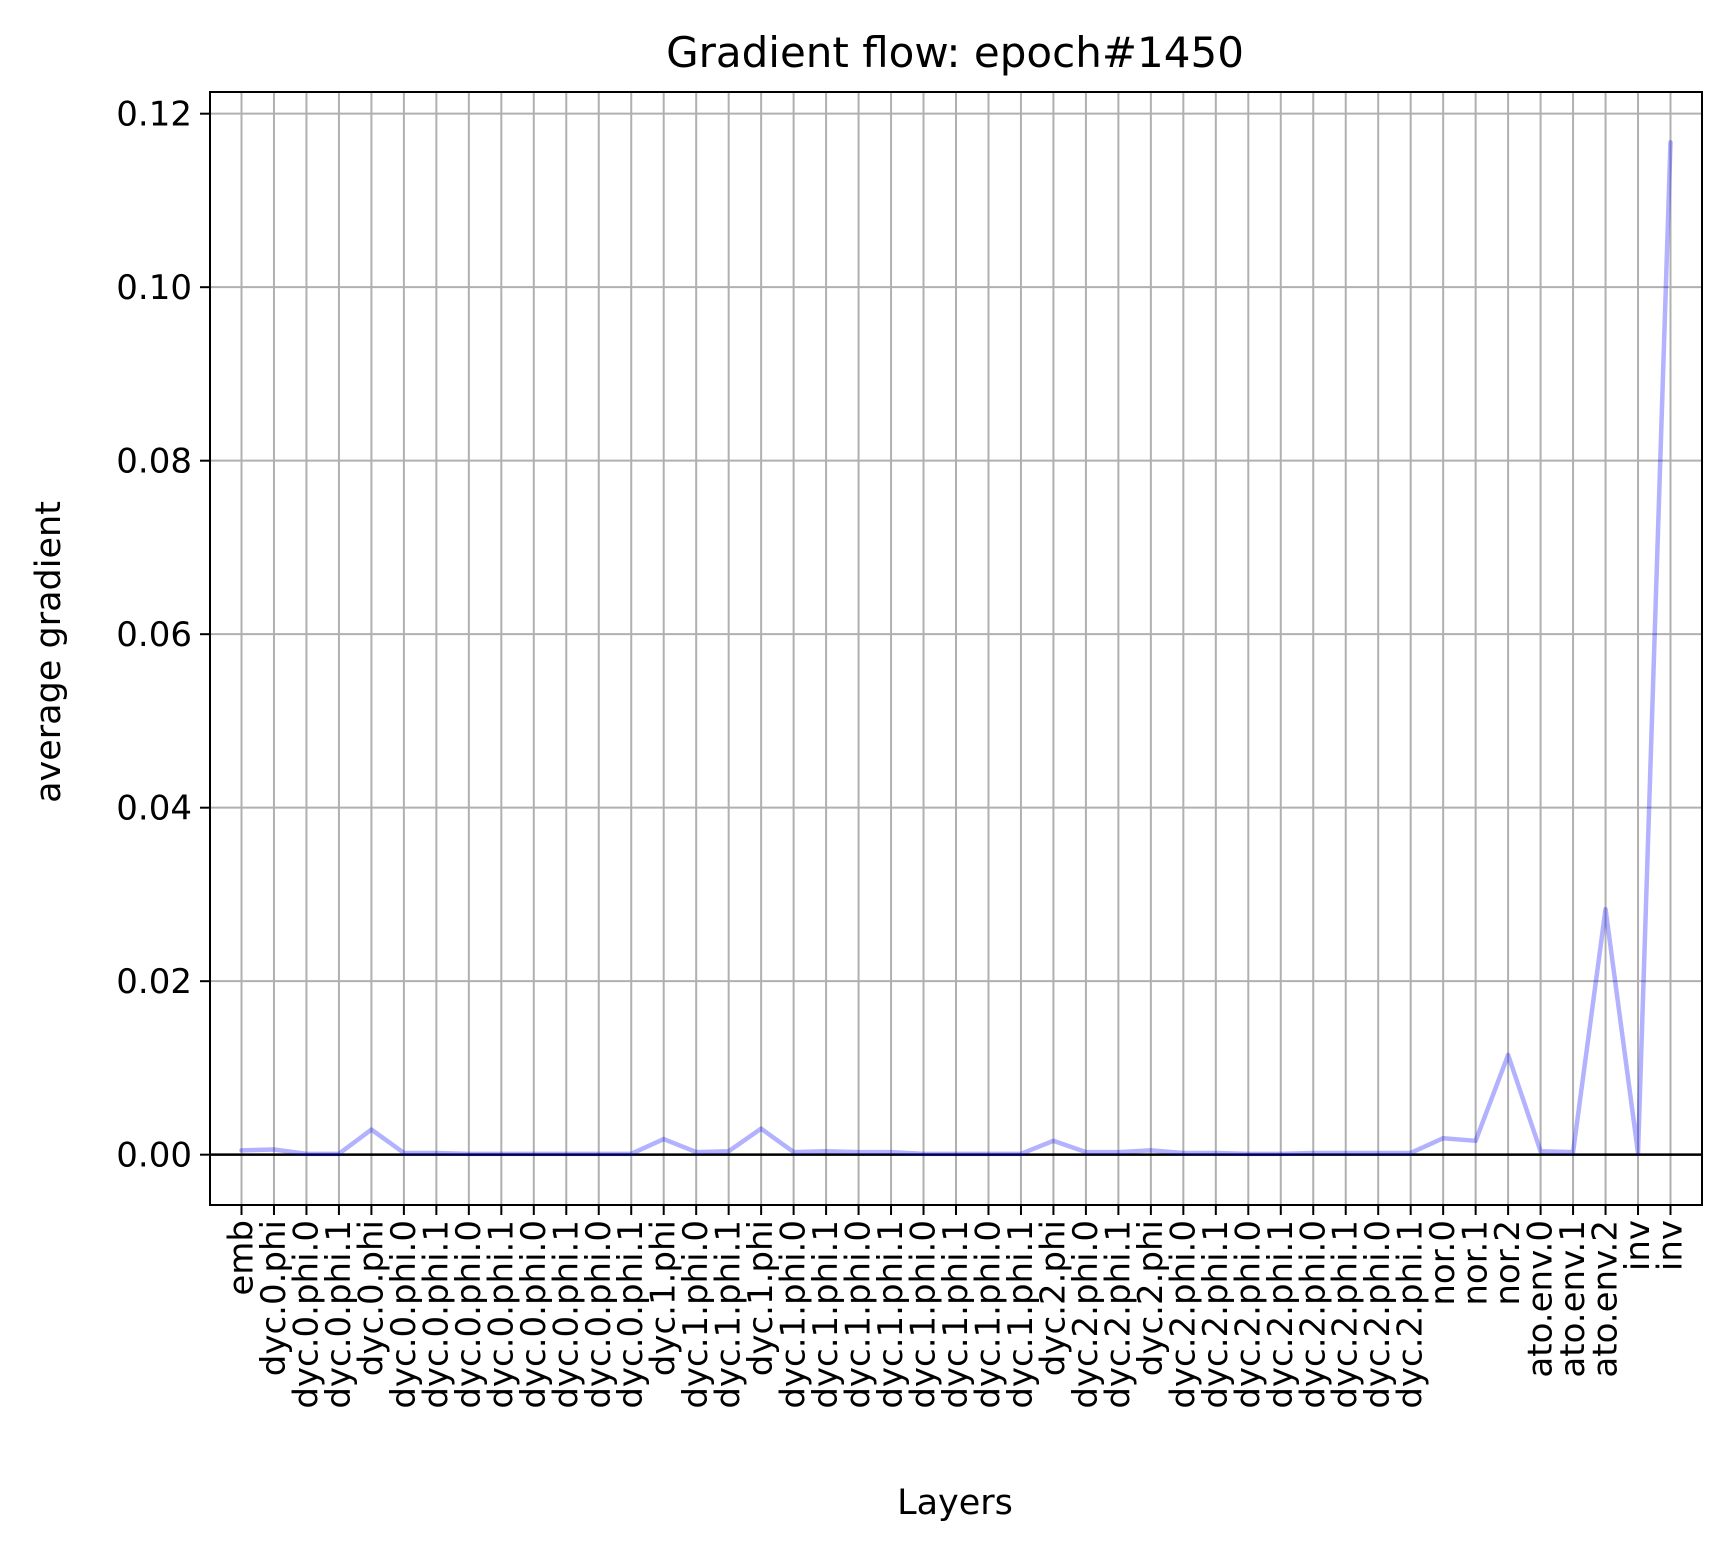 The image size is (1726, 1548). Describe the element at coordinates (1476, 1263) in the screenshot. I see `x-tick-label: nor.1` at that location.